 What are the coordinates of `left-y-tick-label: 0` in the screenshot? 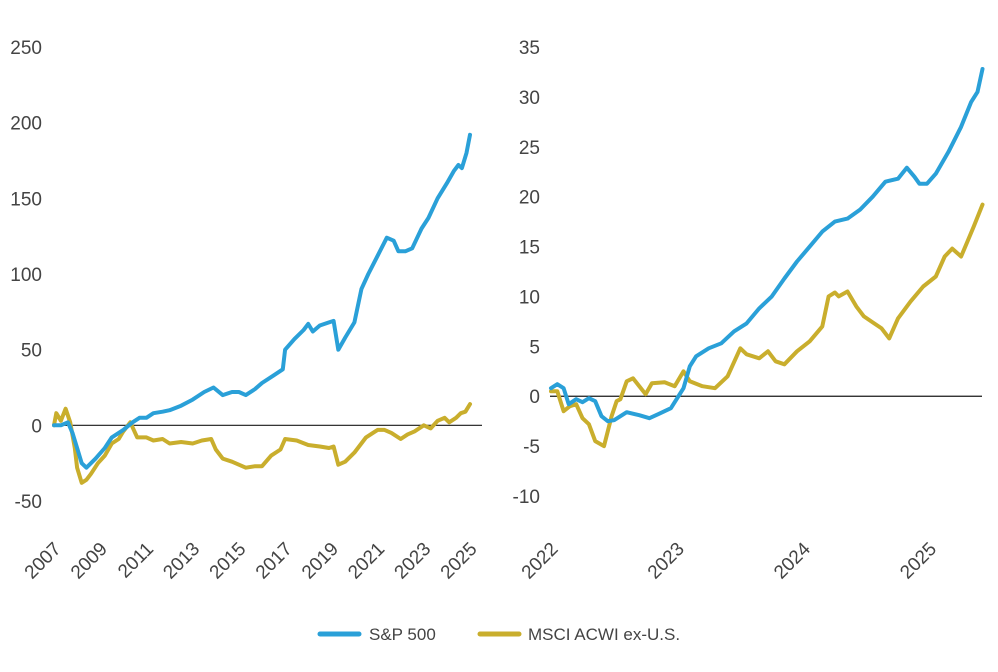 It's located at (36, 426).